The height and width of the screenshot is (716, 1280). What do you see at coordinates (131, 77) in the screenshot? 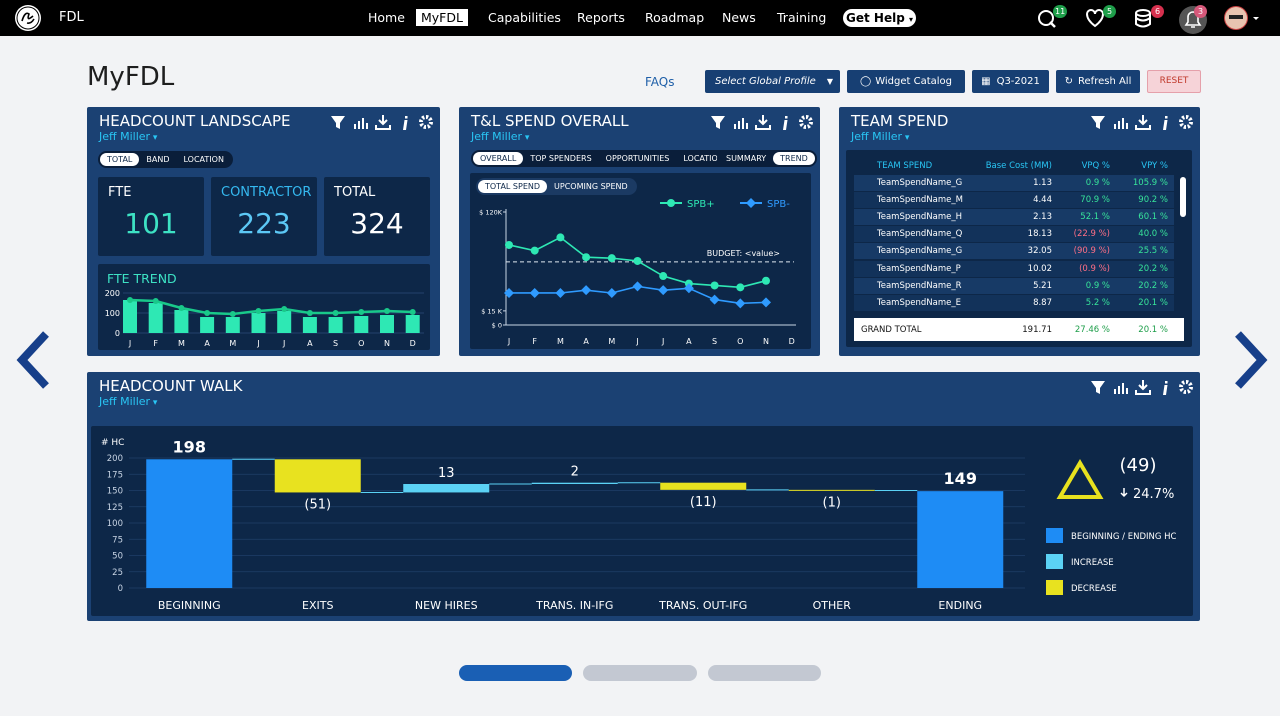
I see `page-title: MyFDL` at bounding box center [131, 77].